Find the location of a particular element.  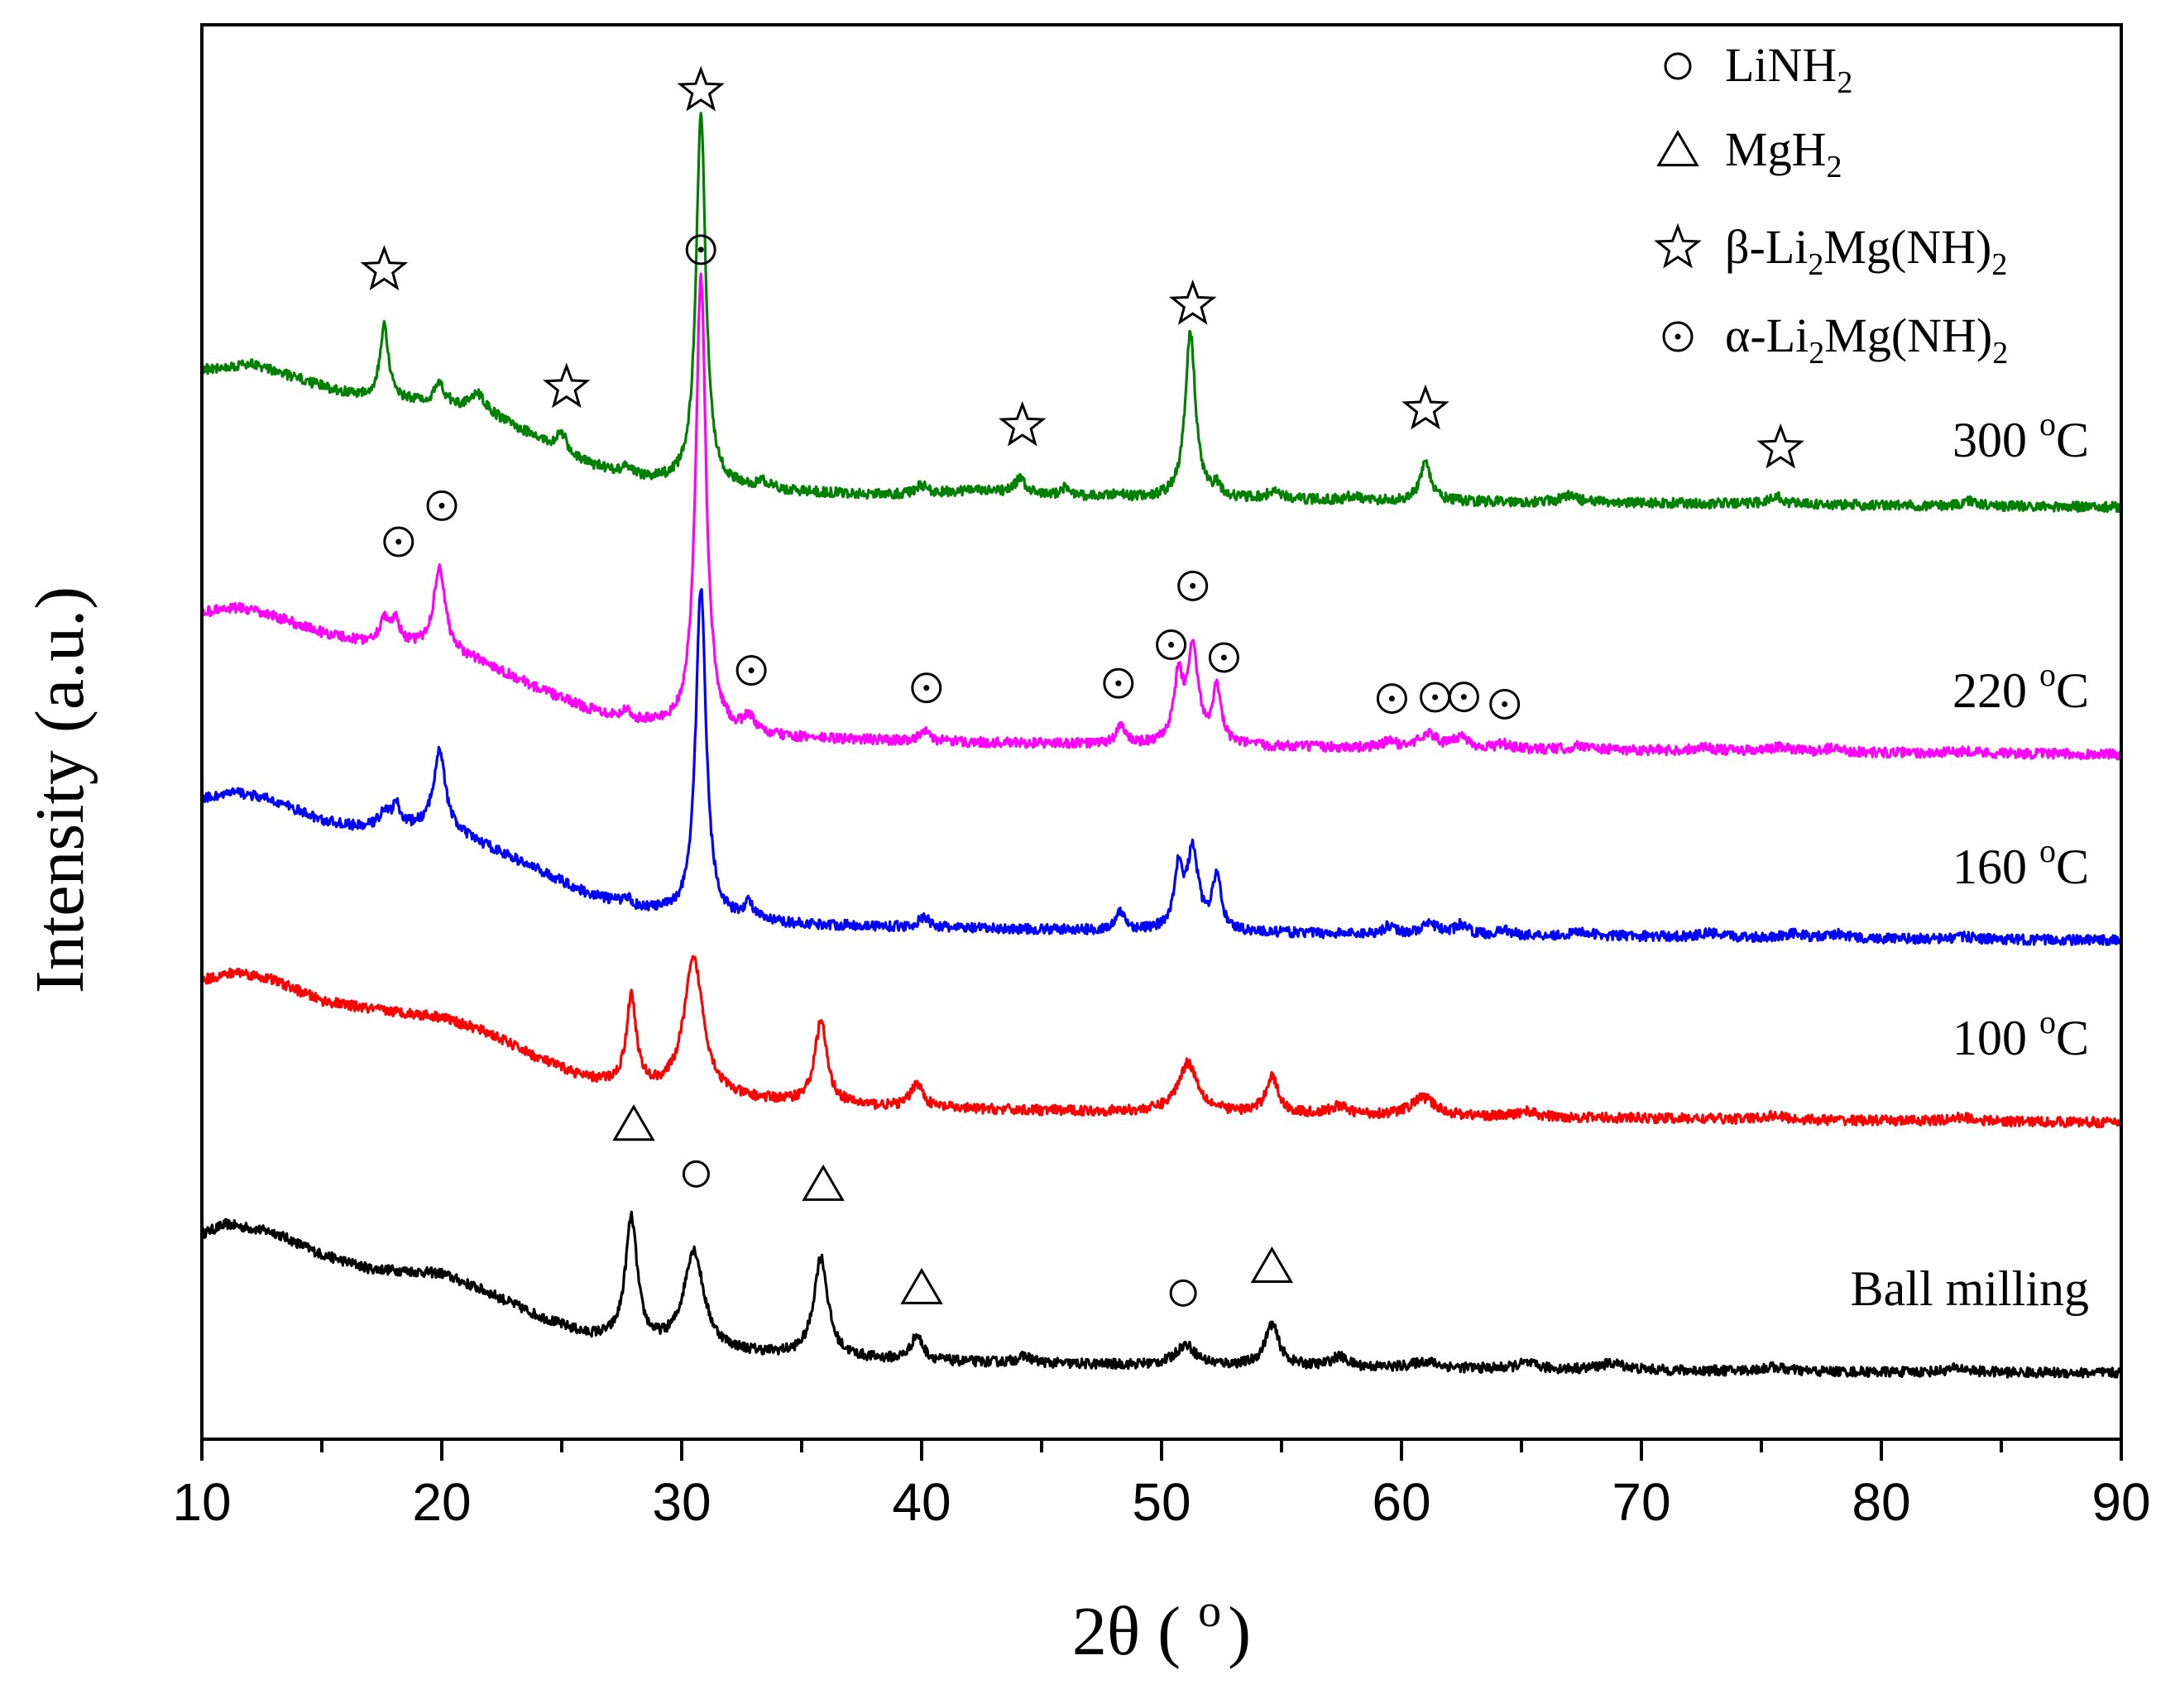

legend-text: α-Li is located at coordinates (1767, 335).